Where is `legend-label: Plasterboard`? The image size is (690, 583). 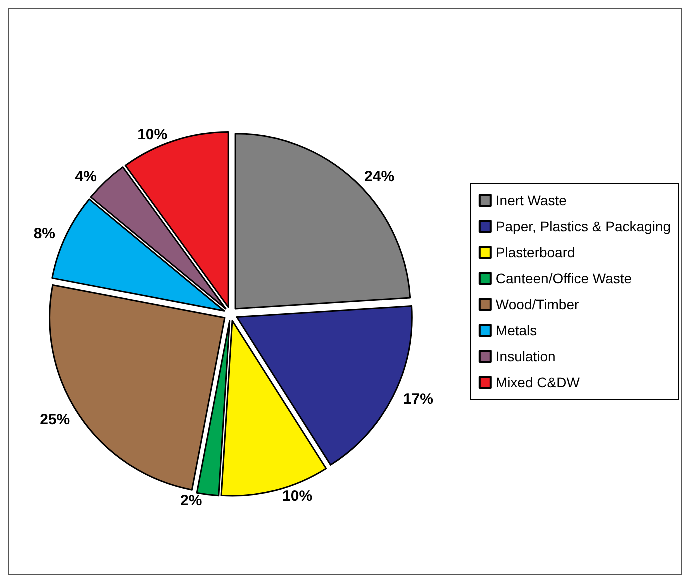 legend-label: Plasterboard is located at coordinates (536, 252).